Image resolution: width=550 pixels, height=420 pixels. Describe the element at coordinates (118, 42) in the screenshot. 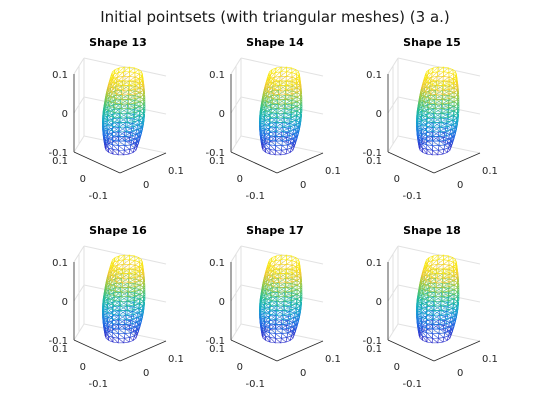

I see `subplot-title: Shape 13` at that location.